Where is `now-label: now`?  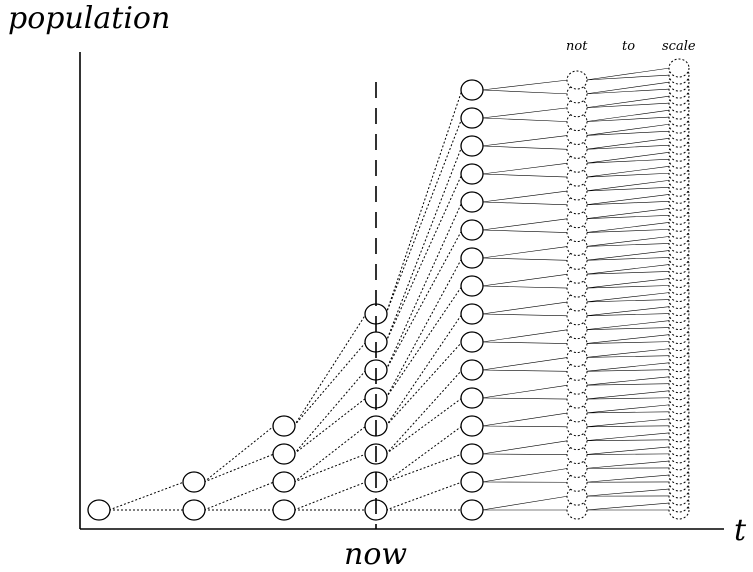
now-label: now is located at coordinates (375, 554).